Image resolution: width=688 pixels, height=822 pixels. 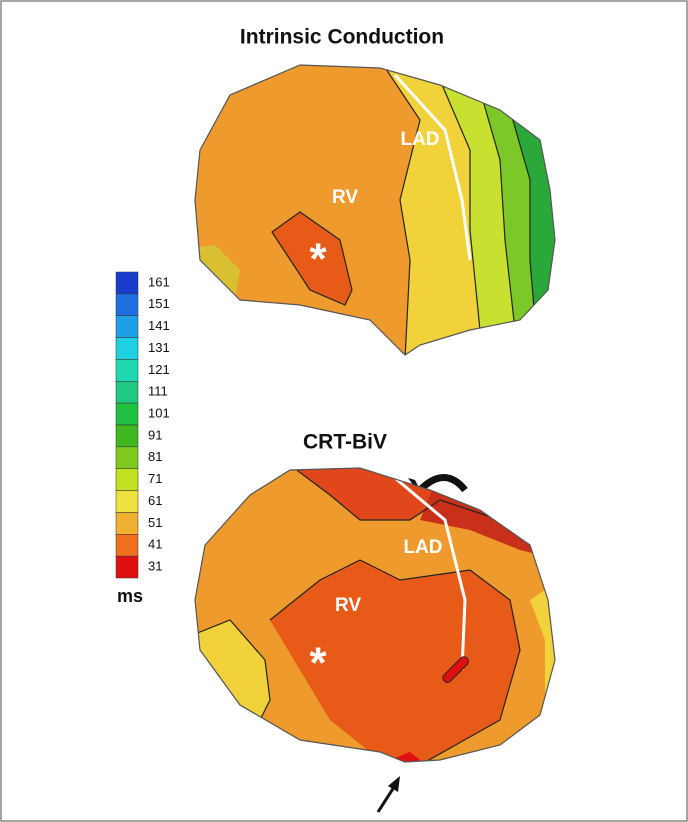 What do you see at coordinates (155, 566) in the screenshot?
I see `colorbar-tick: 31` at bounding box center [155, 566].